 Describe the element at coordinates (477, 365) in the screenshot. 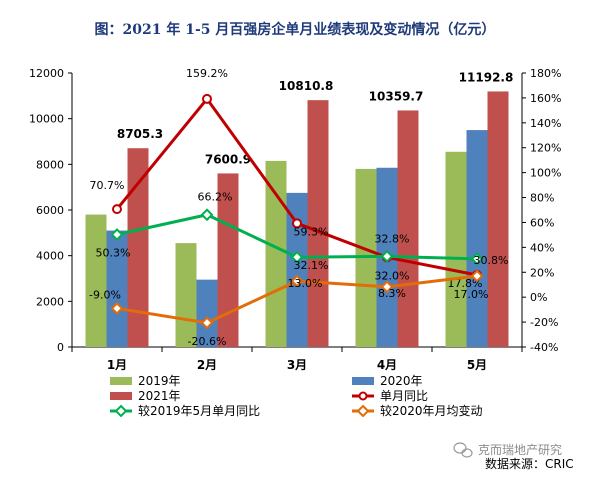

I see `x-tick-label: 5月` at that location.